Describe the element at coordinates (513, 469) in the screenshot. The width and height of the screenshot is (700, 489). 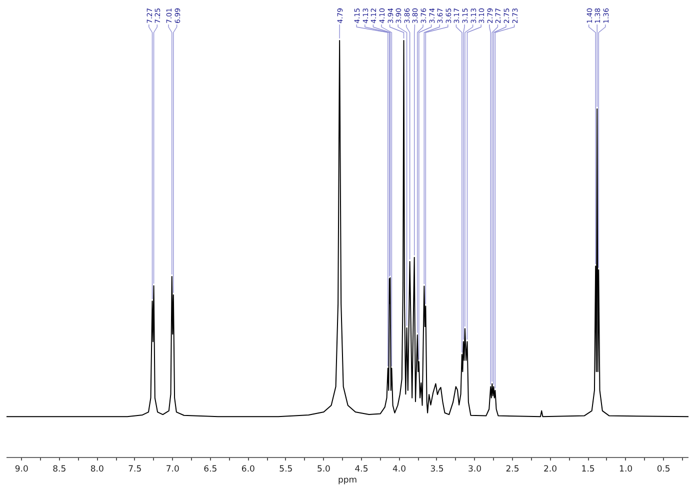
I see `x-tick-label: 2.5` at that location.